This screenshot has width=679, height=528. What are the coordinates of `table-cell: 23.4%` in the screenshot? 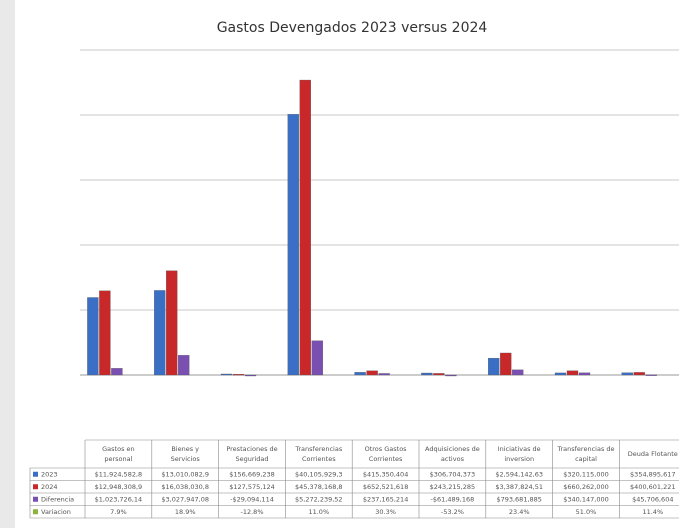 It's located at (519, 512).